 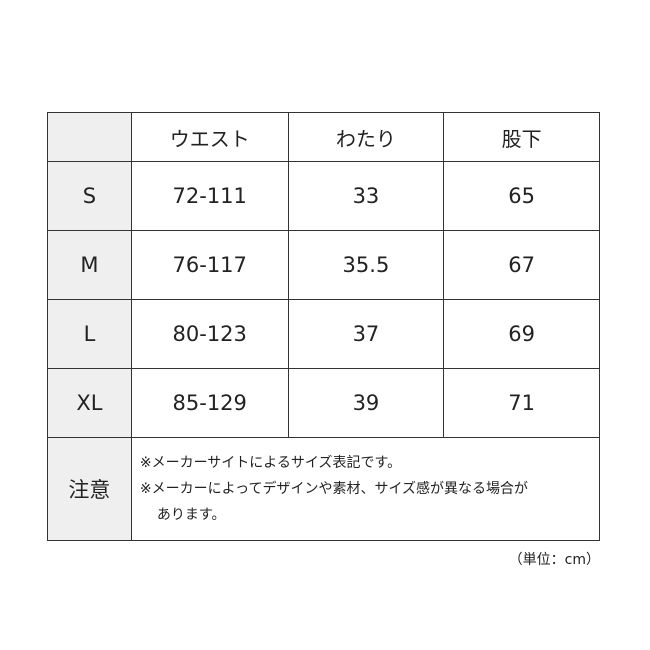 I want to click on table-row: L 80-123 37 69, so click(x=323, y=334).